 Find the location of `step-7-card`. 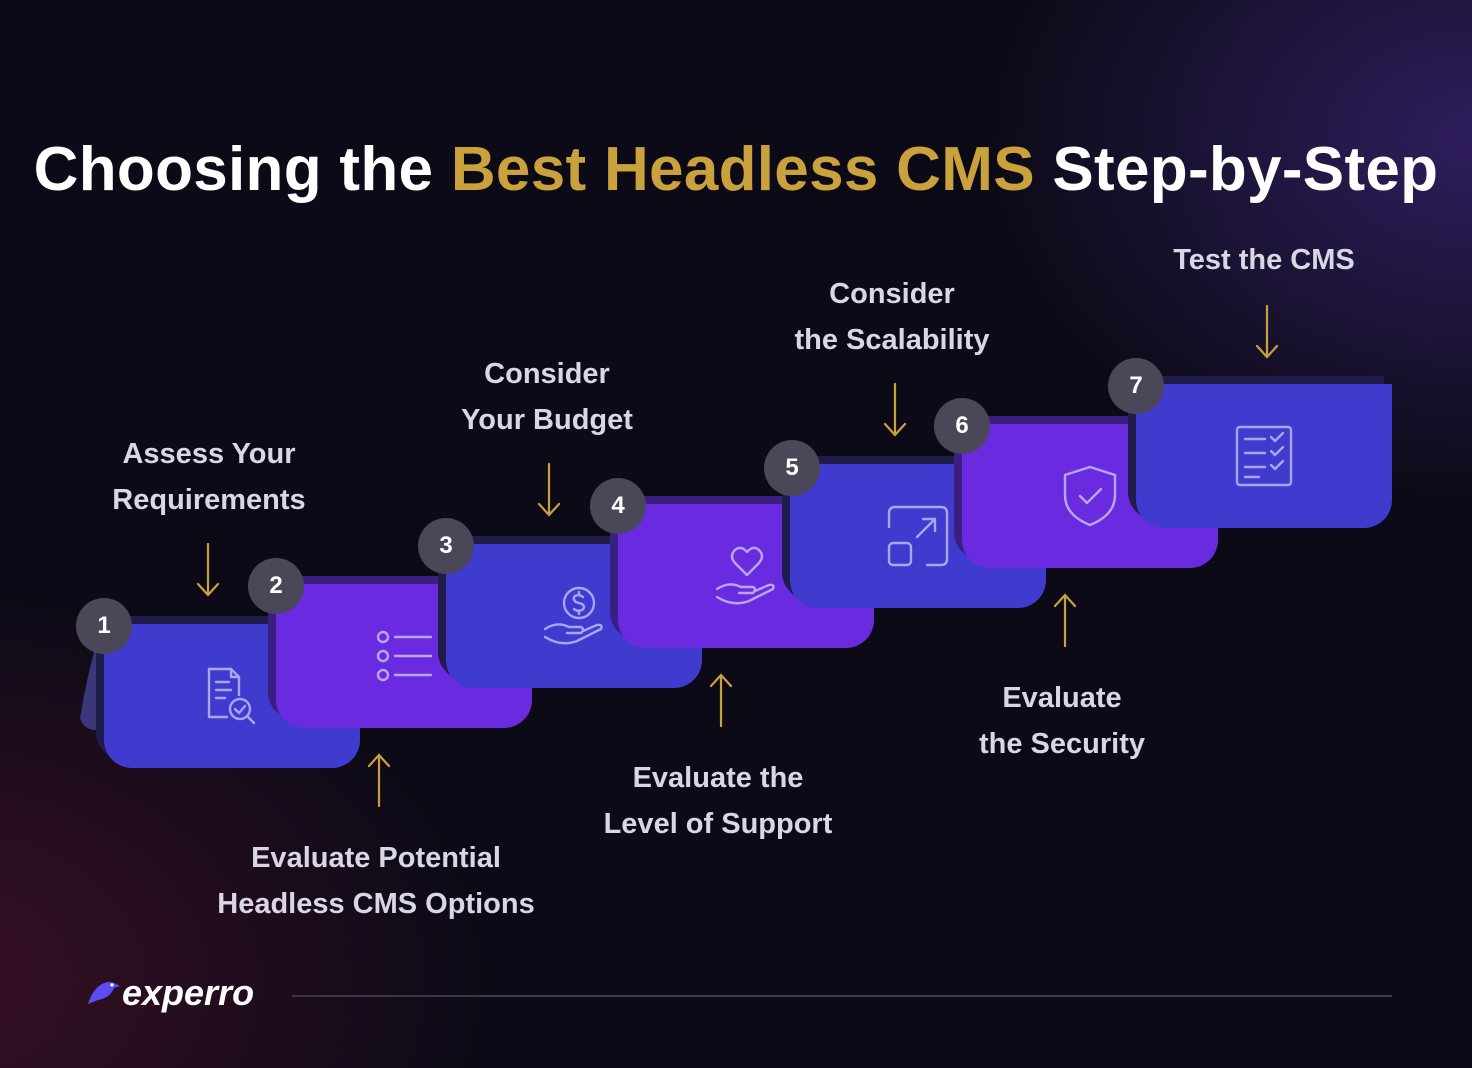

step-7-card is located at coordinates (1264, 456).